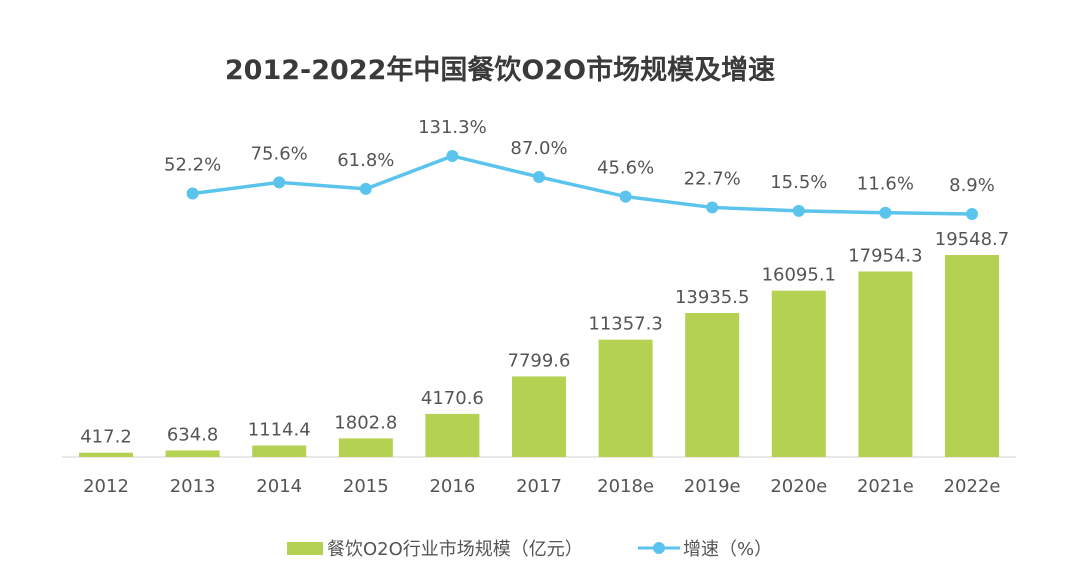 The height and width of the screenshot is (576, 1080). I want to click on bar-data-label: 7799.6, so click(539, 360).